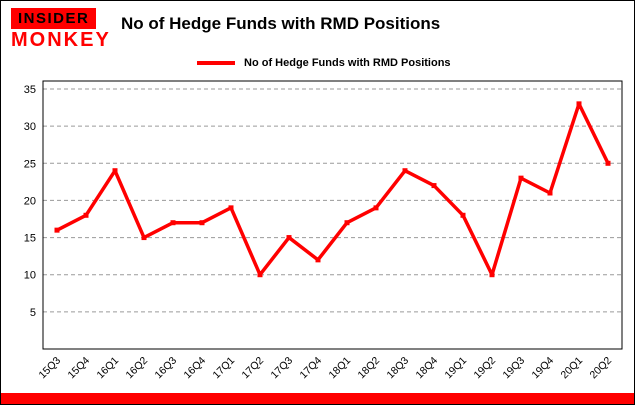 The height and width of the screenshot is (405, 635). I want to click on y-tick-label: 20, so click(30, 201).